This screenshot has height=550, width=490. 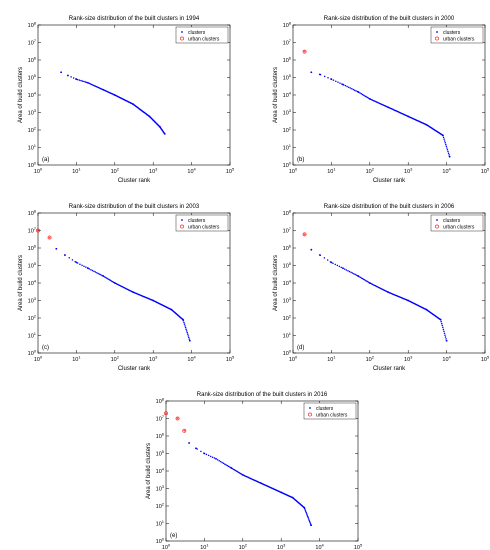 I want to click on x-tick-label: 10², so click(x=115, y=171).